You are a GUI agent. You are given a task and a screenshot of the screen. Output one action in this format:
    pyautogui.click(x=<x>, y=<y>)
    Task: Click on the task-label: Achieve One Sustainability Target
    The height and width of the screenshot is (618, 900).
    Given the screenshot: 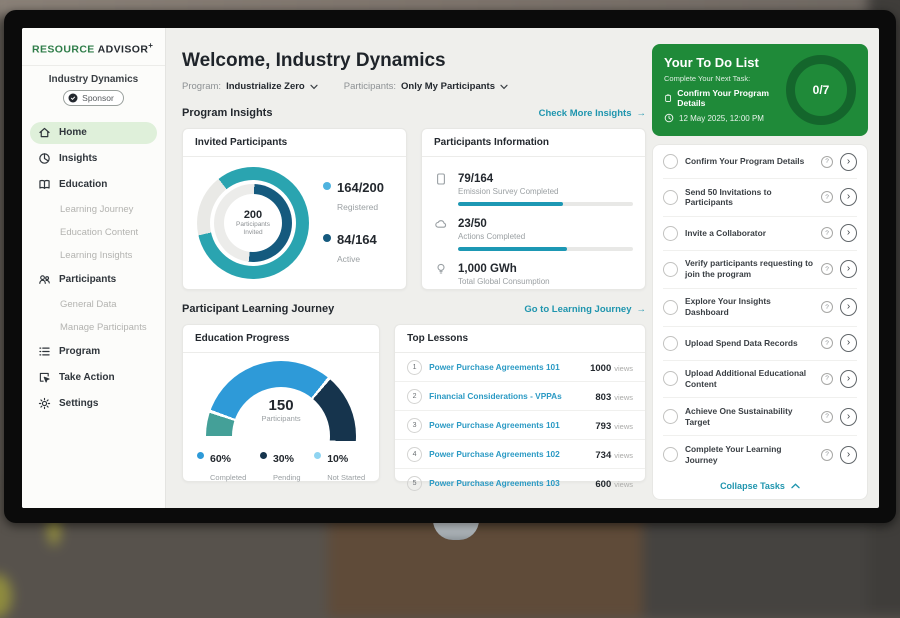 What is the action you would take?
    pyautogui.click(x=739, y=416)
    